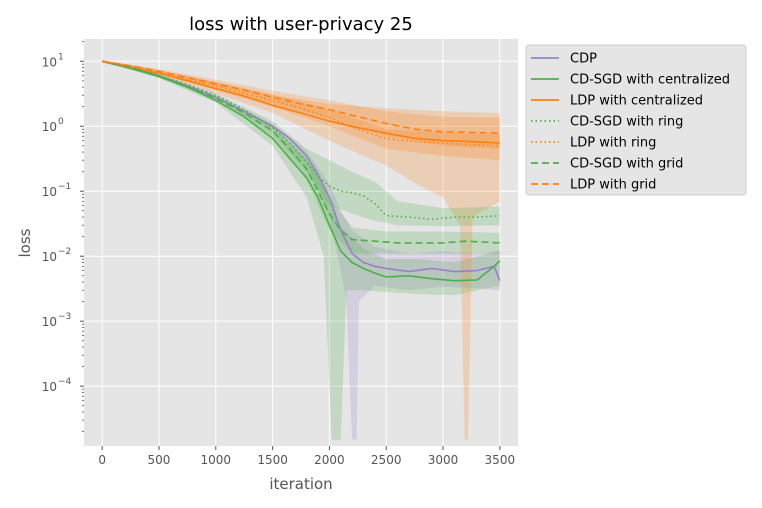 The height and width of the screenshot is (508, 762). What do you see at coordinates (306, 456) in the screenshot?
I see `x-axis-ticks: 0 500 1000 1500 2000 2500 3000 3500` at bounding box center [306, 456].